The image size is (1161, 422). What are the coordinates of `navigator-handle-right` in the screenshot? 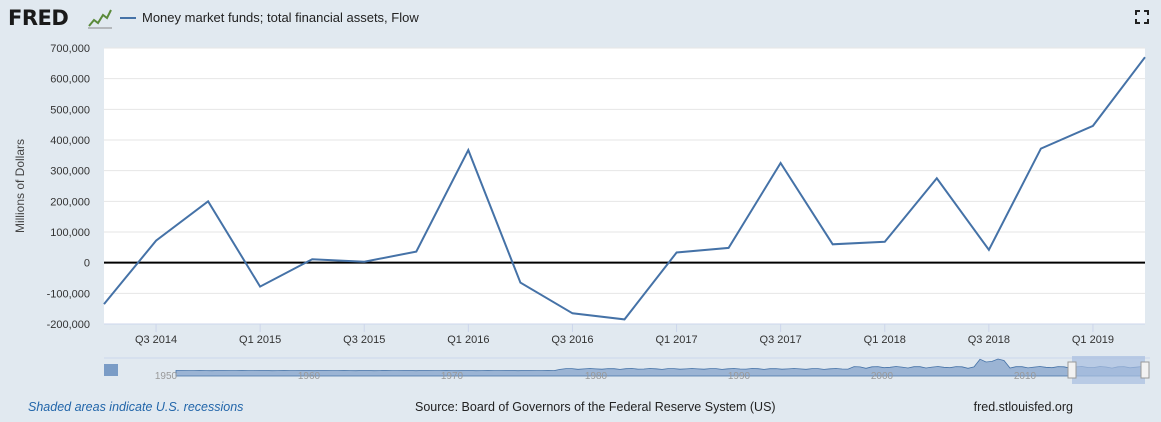 It's located at (1145, 370).